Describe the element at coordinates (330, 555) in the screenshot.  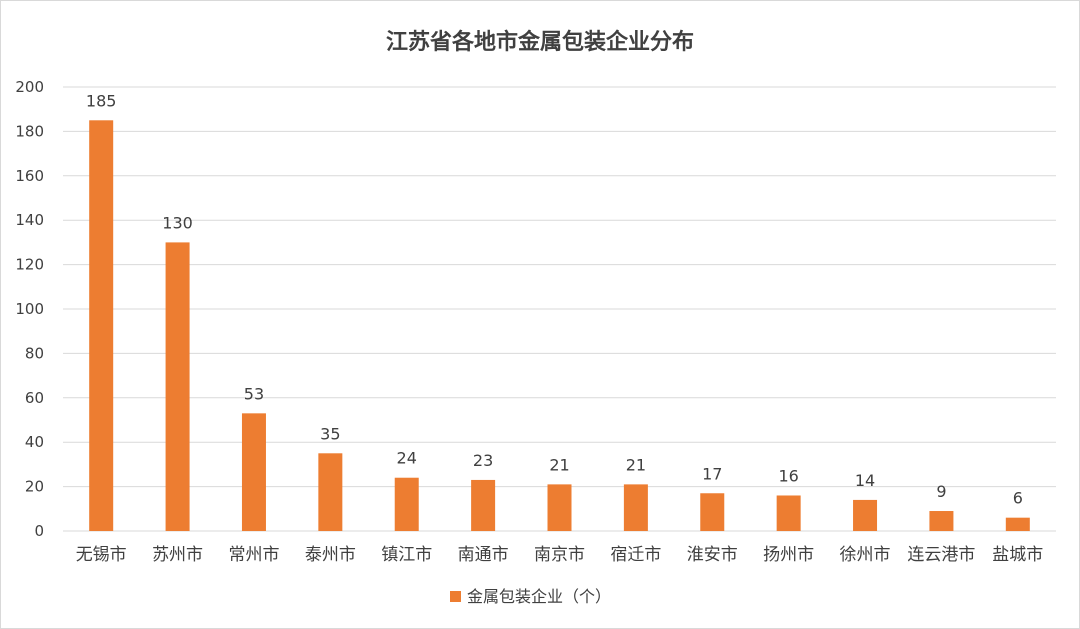
I see `category-label: 泰州市` at that location.